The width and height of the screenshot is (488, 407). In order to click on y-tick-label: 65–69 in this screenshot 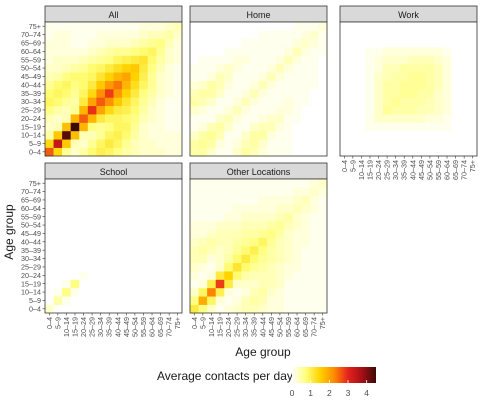, I will do `click(31, 200)`.